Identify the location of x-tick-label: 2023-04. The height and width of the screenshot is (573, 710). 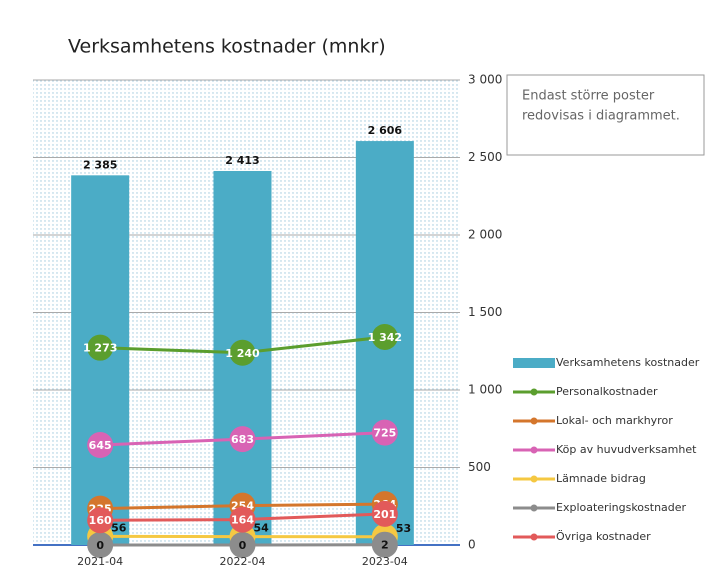
(385, 561).